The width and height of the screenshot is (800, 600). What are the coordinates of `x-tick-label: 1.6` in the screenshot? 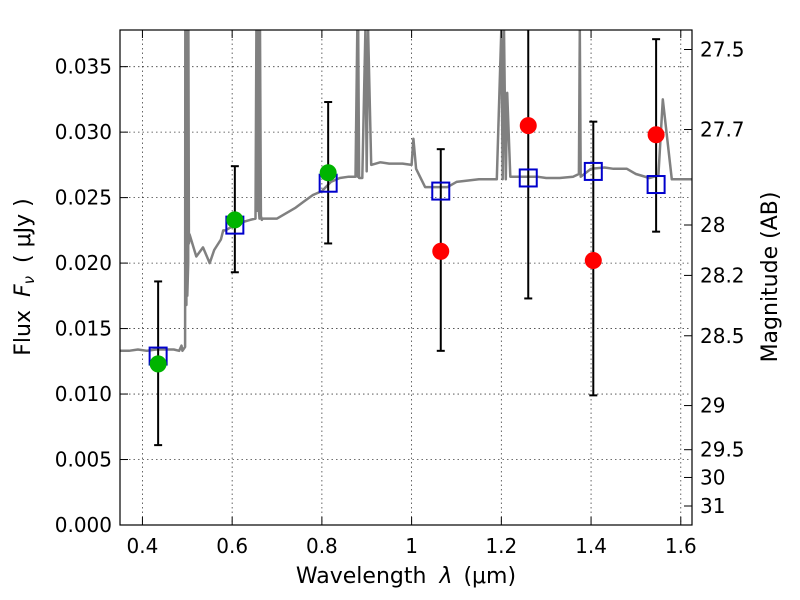 It's located at (681, 546).